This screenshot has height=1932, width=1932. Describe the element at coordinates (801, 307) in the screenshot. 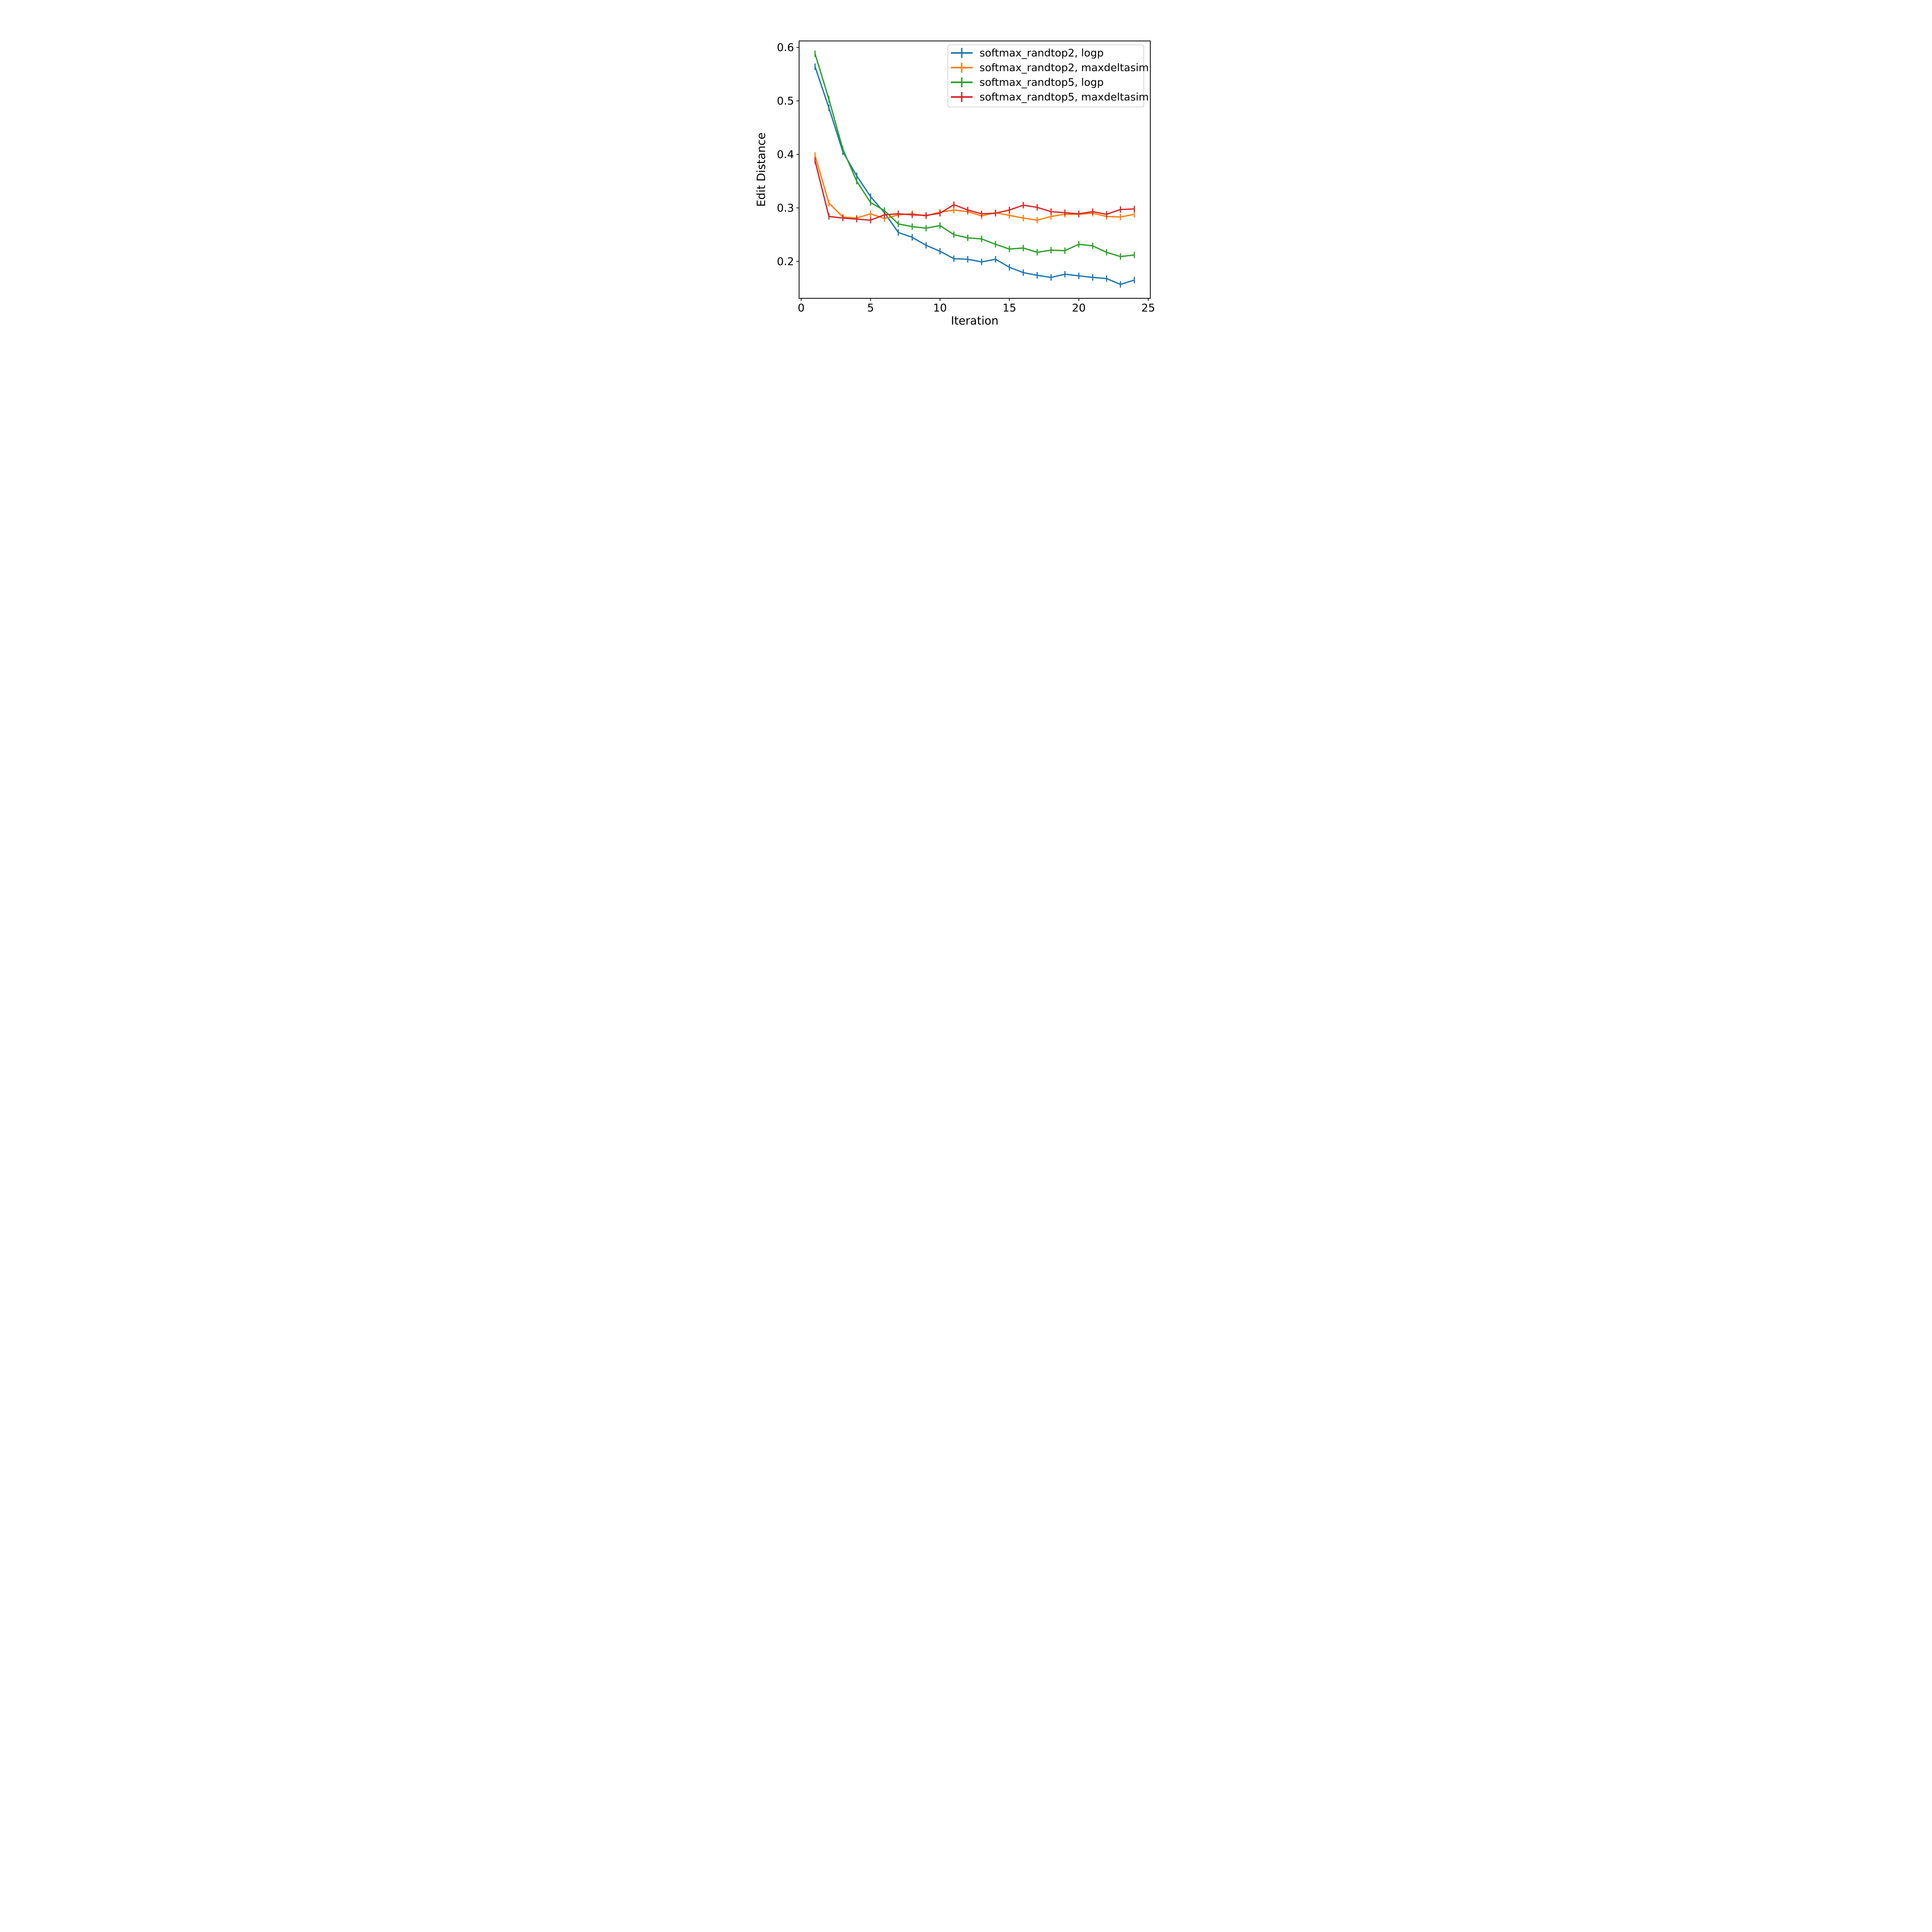

I see `x-tick-label: 0` at that location.